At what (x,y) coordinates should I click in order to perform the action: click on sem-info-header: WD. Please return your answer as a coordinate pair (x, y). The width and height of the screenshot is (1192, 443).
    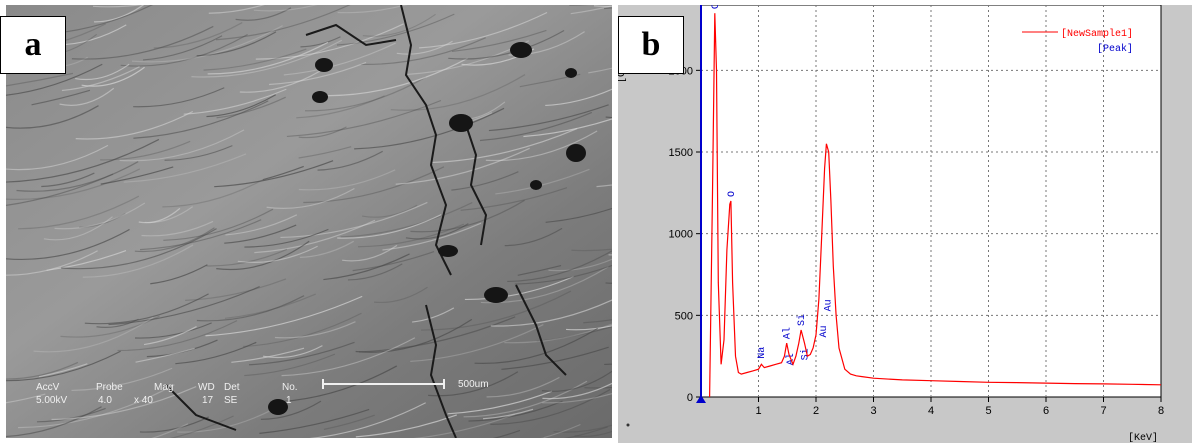
    Looking at the image, I should click on (206, 387).